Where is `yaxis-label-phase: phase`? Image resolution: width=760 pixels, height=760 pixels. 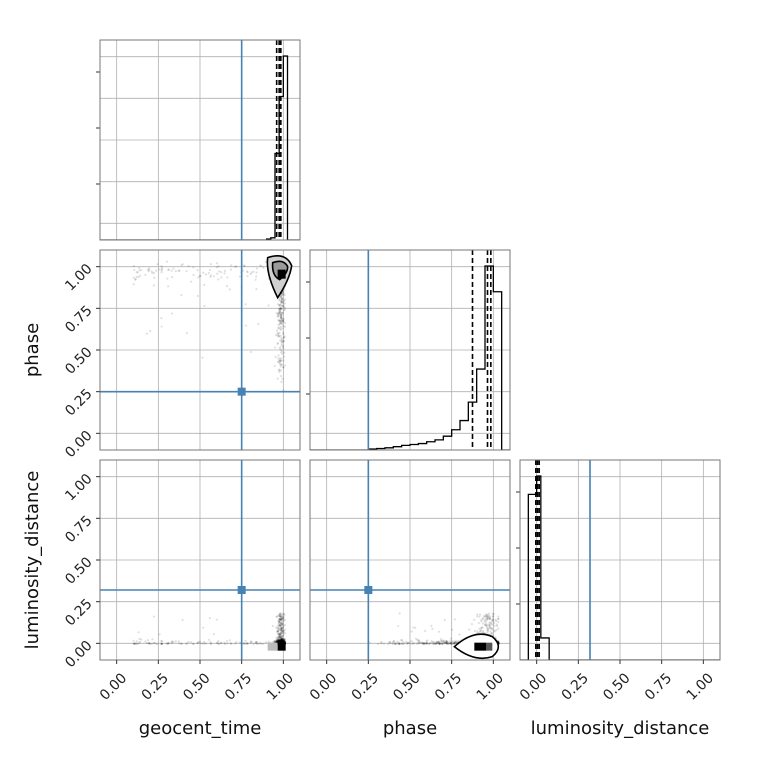 yaxis-label-phase: phase is located at coordinates (32, 350).